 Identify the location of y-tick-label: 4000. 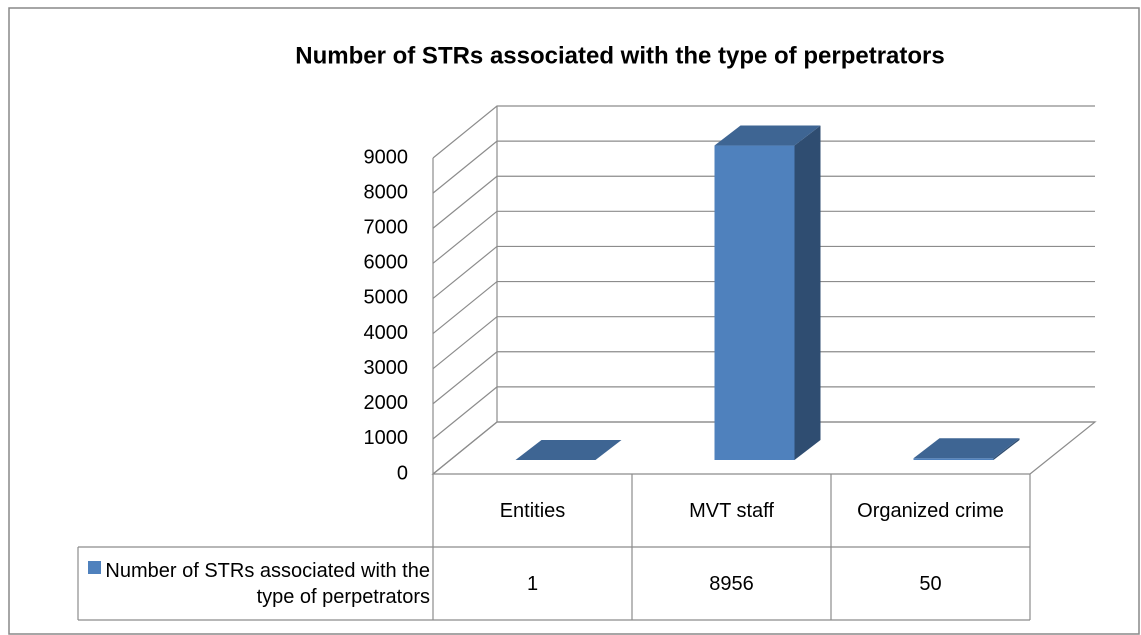
(386, 333).